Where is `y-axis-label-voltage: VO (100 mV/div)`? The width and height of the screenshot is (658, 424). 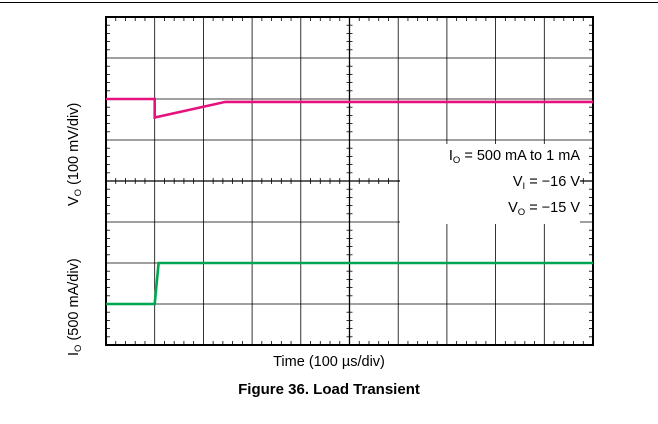
y-axis-label-voltage: VO (100 mV/div) is located at coordinates (75, 154).